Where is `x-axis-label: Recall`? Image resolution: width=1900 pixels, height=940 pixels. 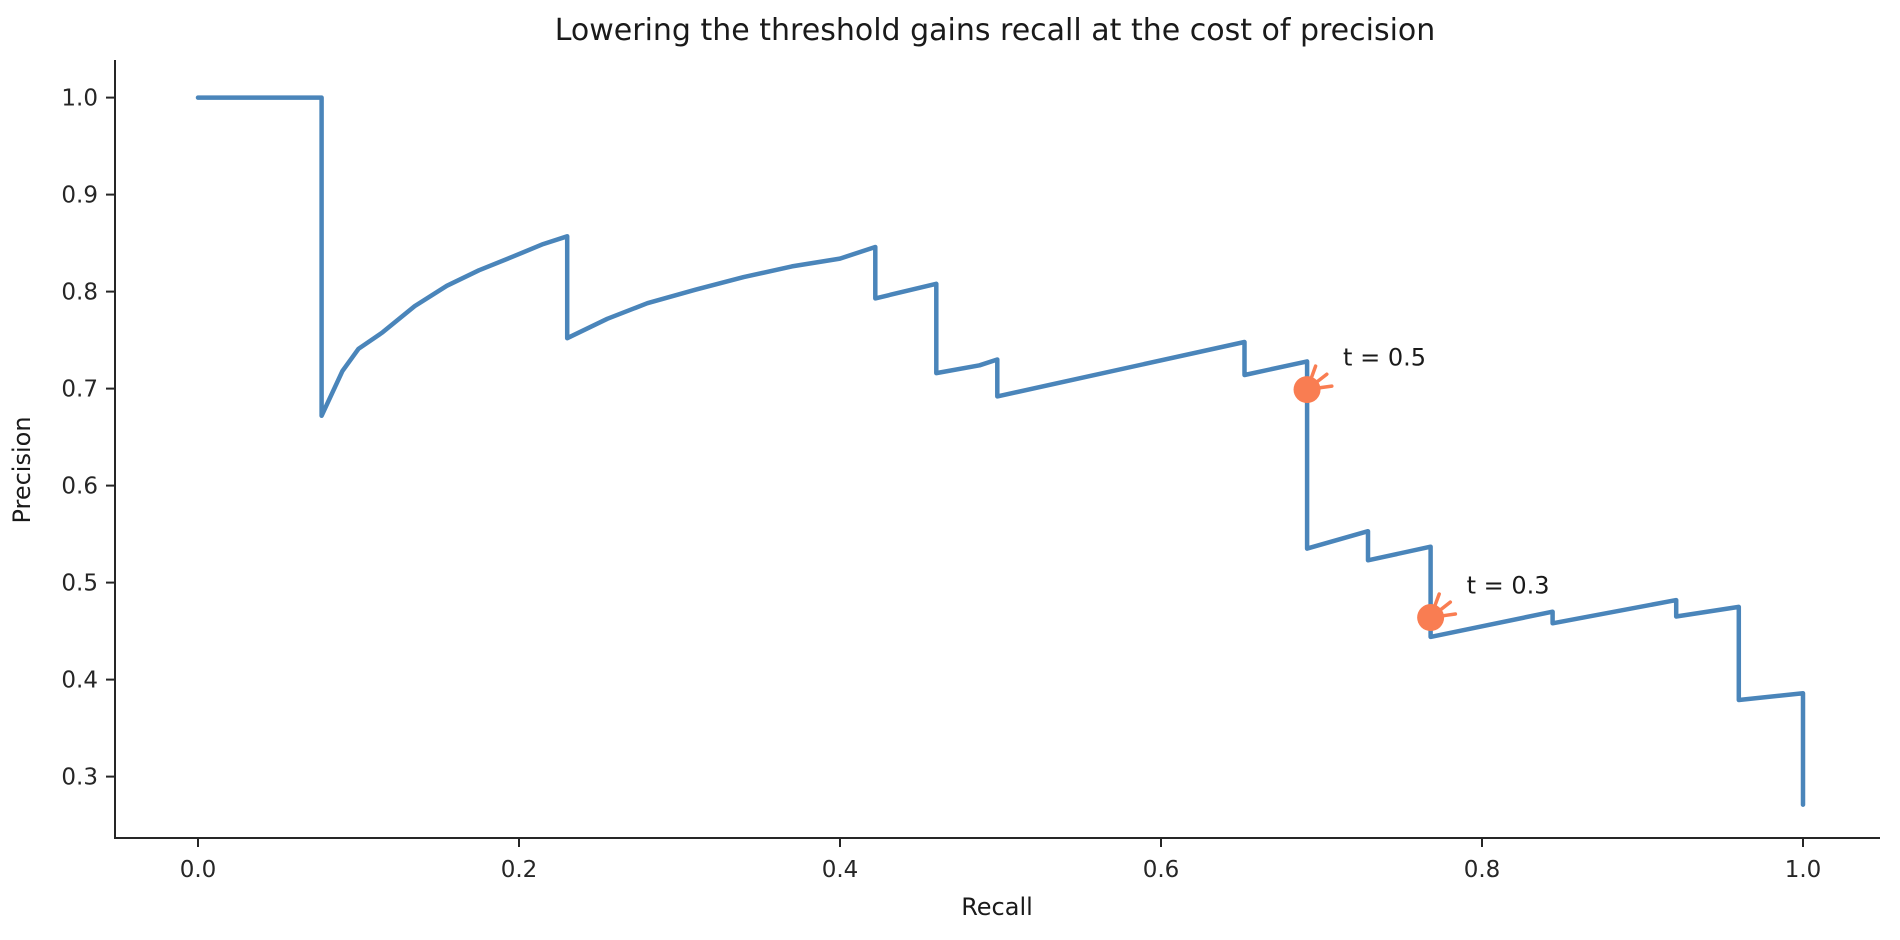 x-axis-label: Recall is located at coordinates (997, 907).